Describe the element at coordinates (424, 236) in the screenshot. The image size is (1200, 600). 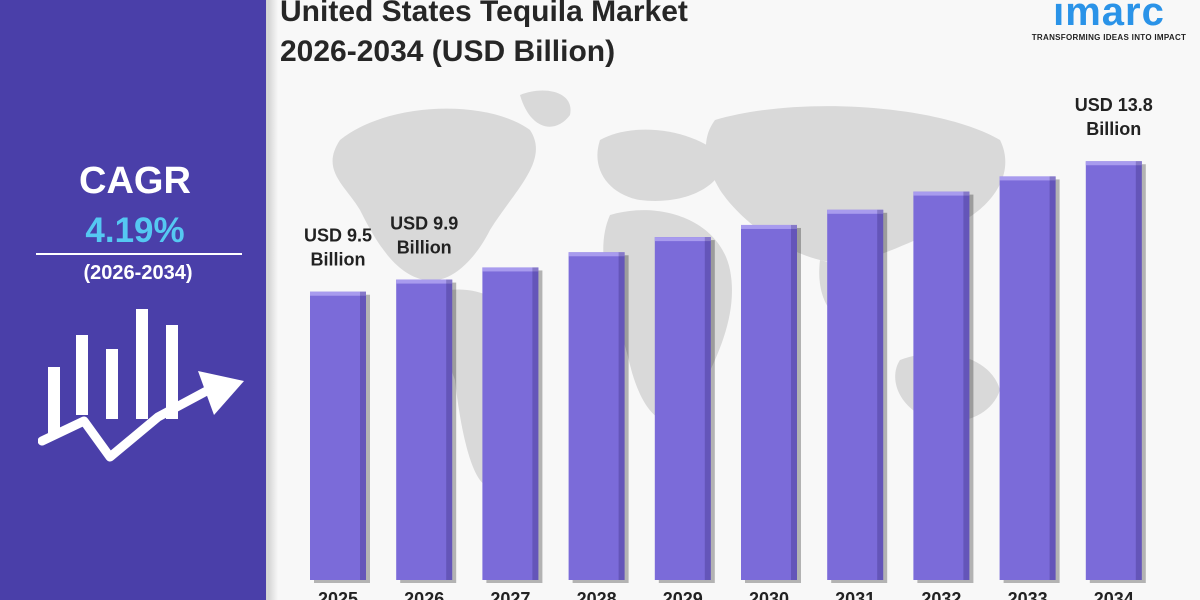
I see `data-label: USD 9.9 Billion` at that location.